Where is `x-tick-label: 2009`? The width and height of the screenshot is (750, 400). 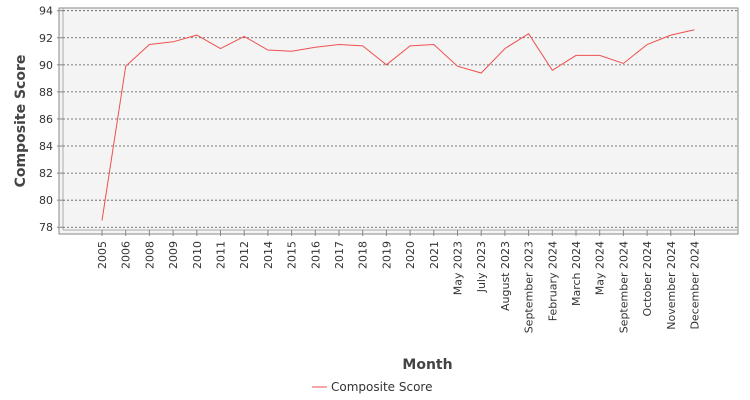
x-tick-label: 2009 is located at coordinates (173, 255).